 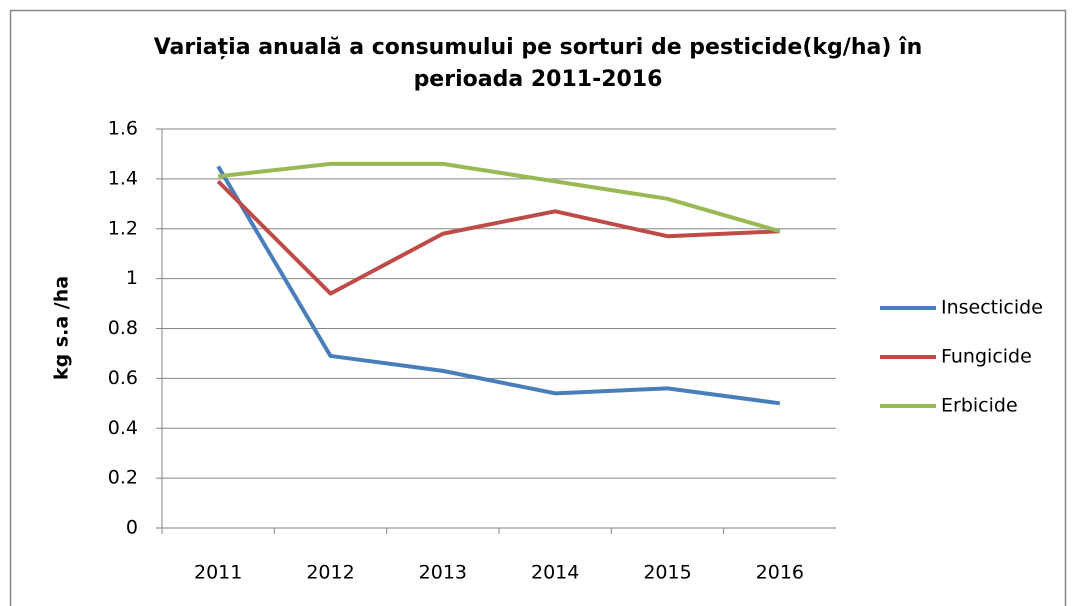 What do you see at coordinates (62, 328) in the screenshot?
I see `y-axis-label: kg s.a /ha` at bounding box center [62, 328].